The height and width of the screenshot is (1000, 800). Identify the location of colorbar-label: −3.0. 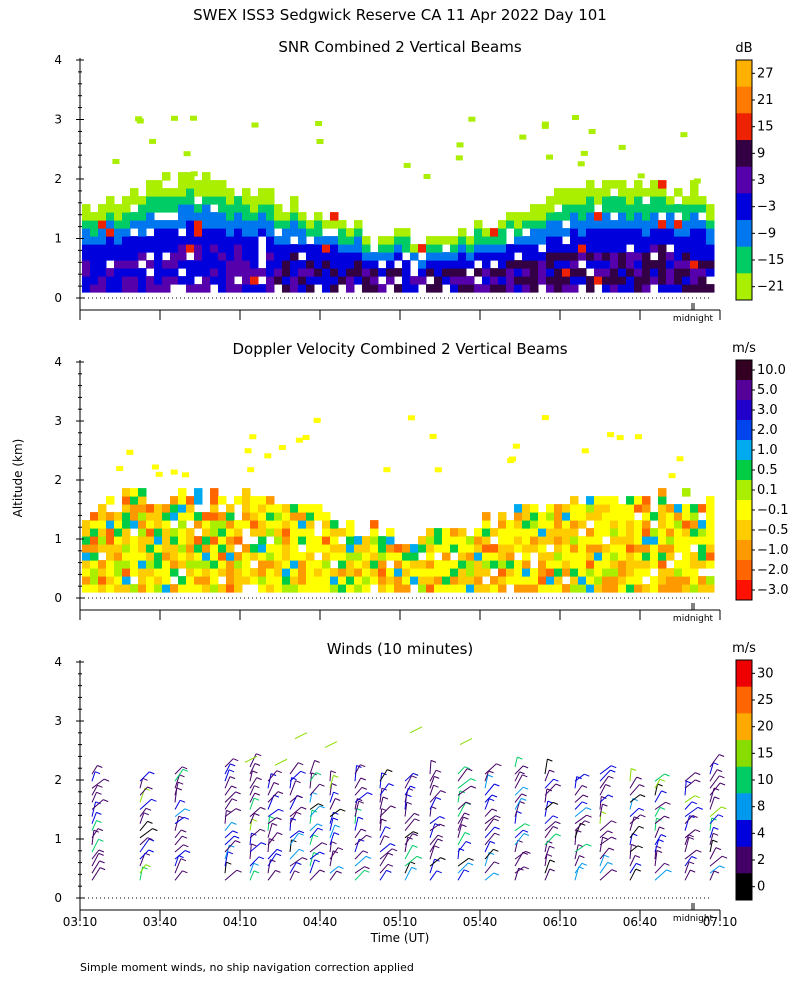
(773, 590).